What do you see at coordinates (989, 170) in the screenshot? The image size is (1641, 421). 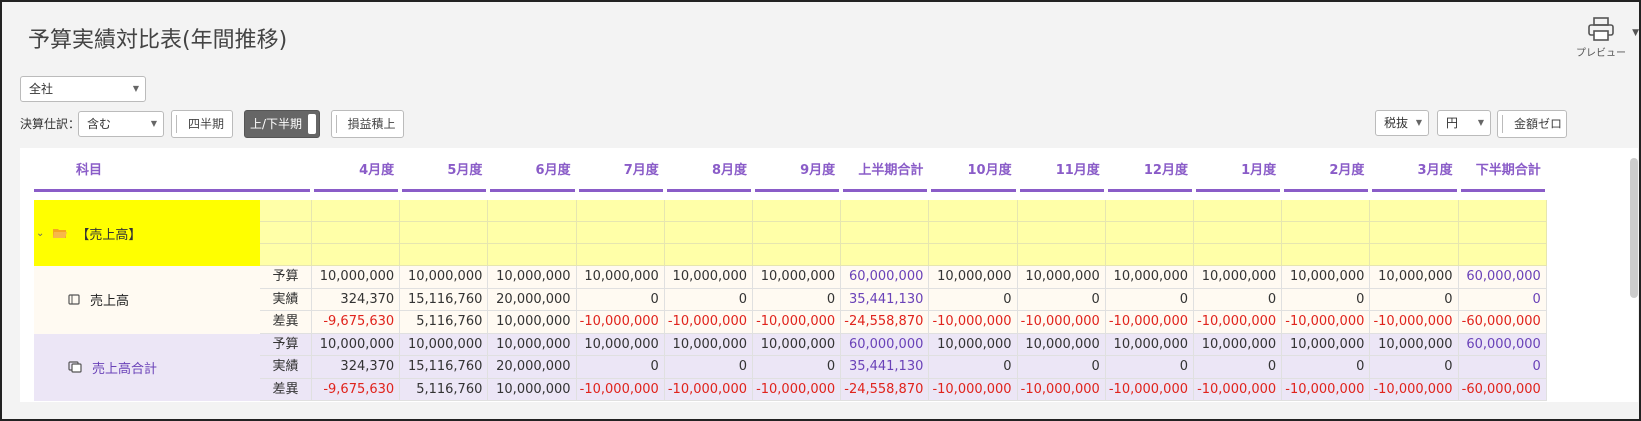 I see `column-header-month: 10月度` at bounding box center [989, 170].